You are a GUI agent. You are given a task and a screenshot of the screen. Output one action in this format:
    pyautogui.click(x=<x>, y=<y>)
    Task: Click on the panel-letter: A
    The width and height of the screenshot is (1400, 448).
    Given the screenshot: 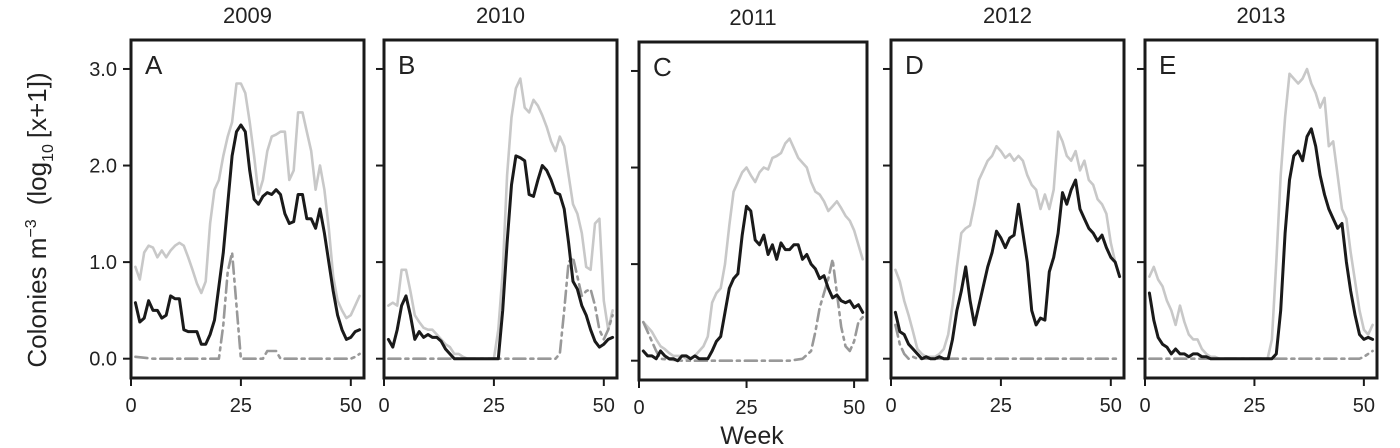 What is the action you would take?
    pyautogui.click(x=154, y=65)
    